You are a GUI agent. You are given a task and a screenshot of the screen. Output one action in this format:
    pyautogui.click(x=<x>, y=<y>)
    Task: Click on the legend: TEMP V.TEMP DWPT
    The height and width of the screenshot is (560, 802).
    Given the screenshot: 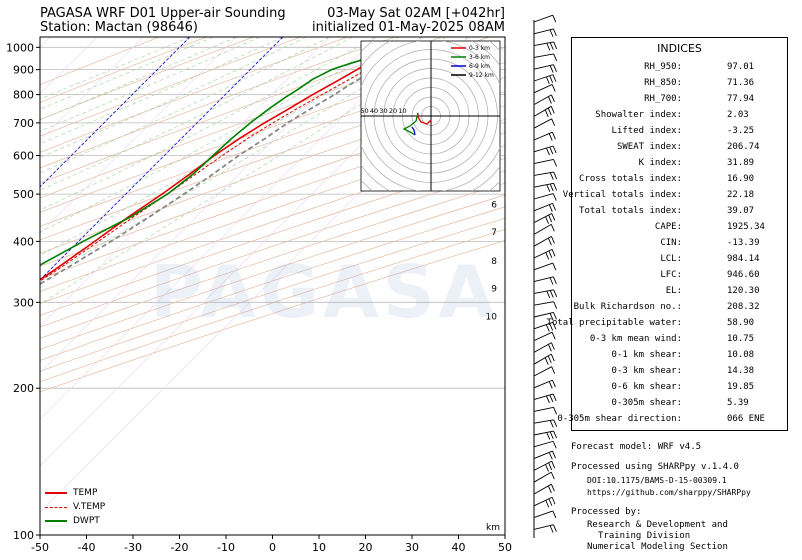 What is the action you would take?
    pyautogui.click(x=75, y=507)
    